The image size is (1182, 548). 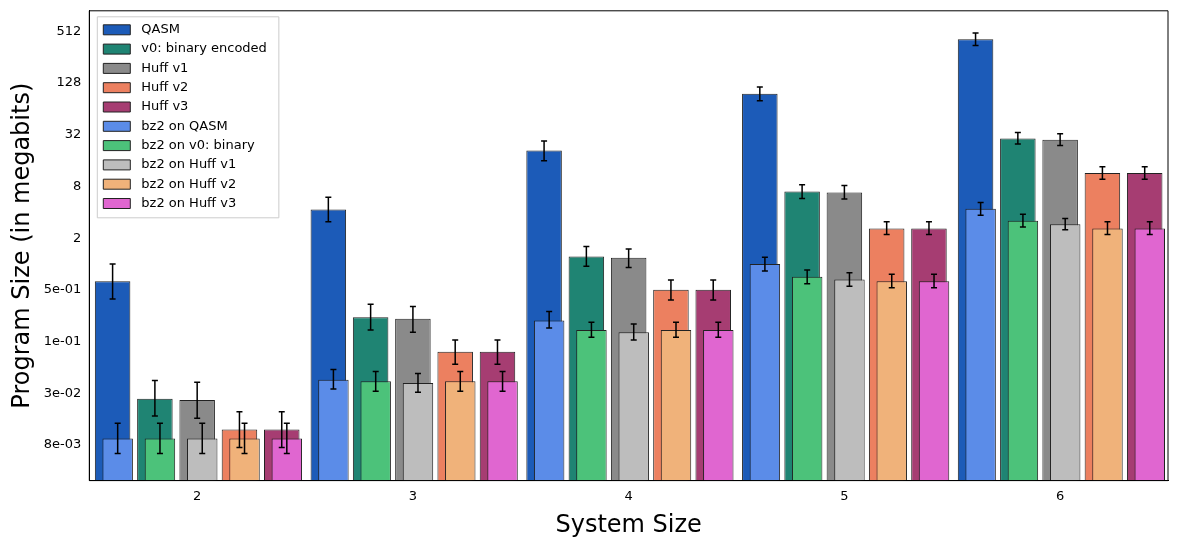 I want to click on y-tick-label: 5e-01, so click(x=62, y=289).